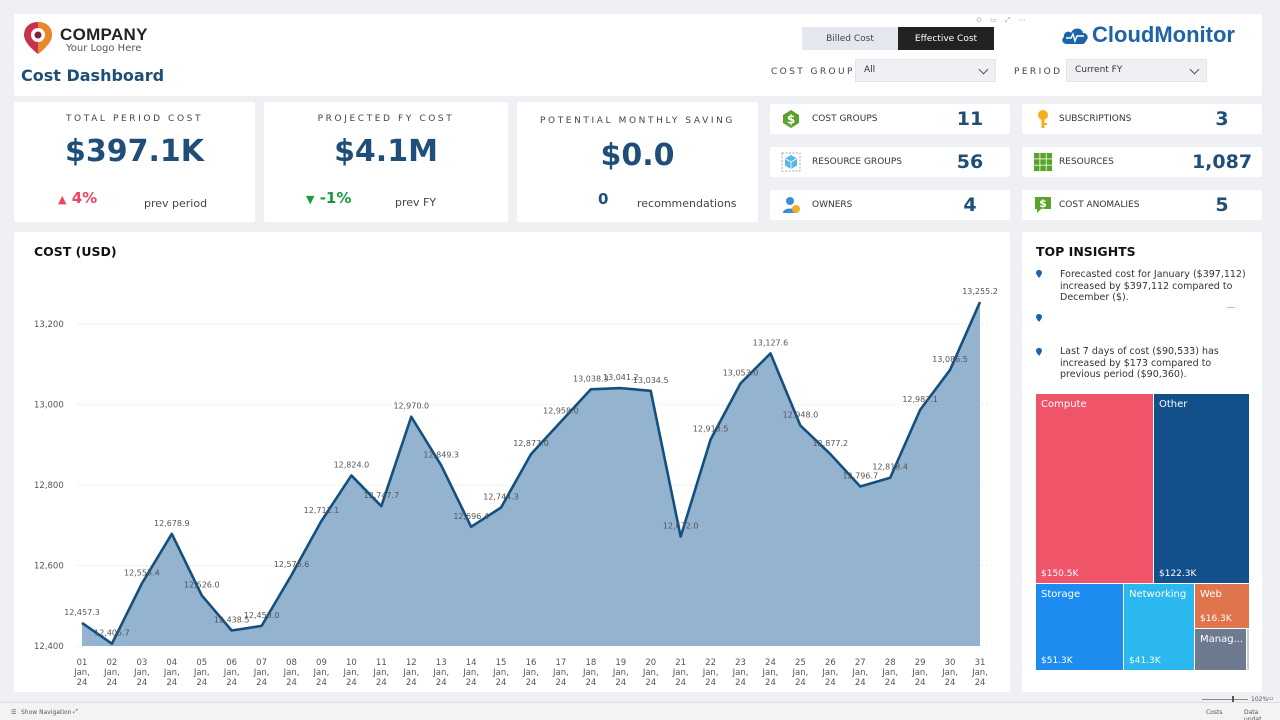 Image resolution: width=1280 pixels, height=720 pixels. What do you see at coordinates (231, 663) in the screenshot?
I see `x-tick-label: 06` at bounding box center [231, 663].